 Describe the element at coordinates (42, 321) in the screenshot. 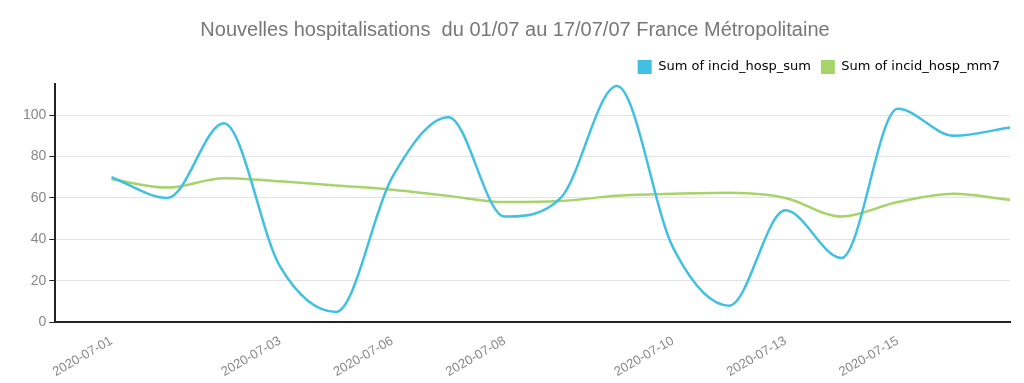

I see `y-tick-label: 0` at that location.